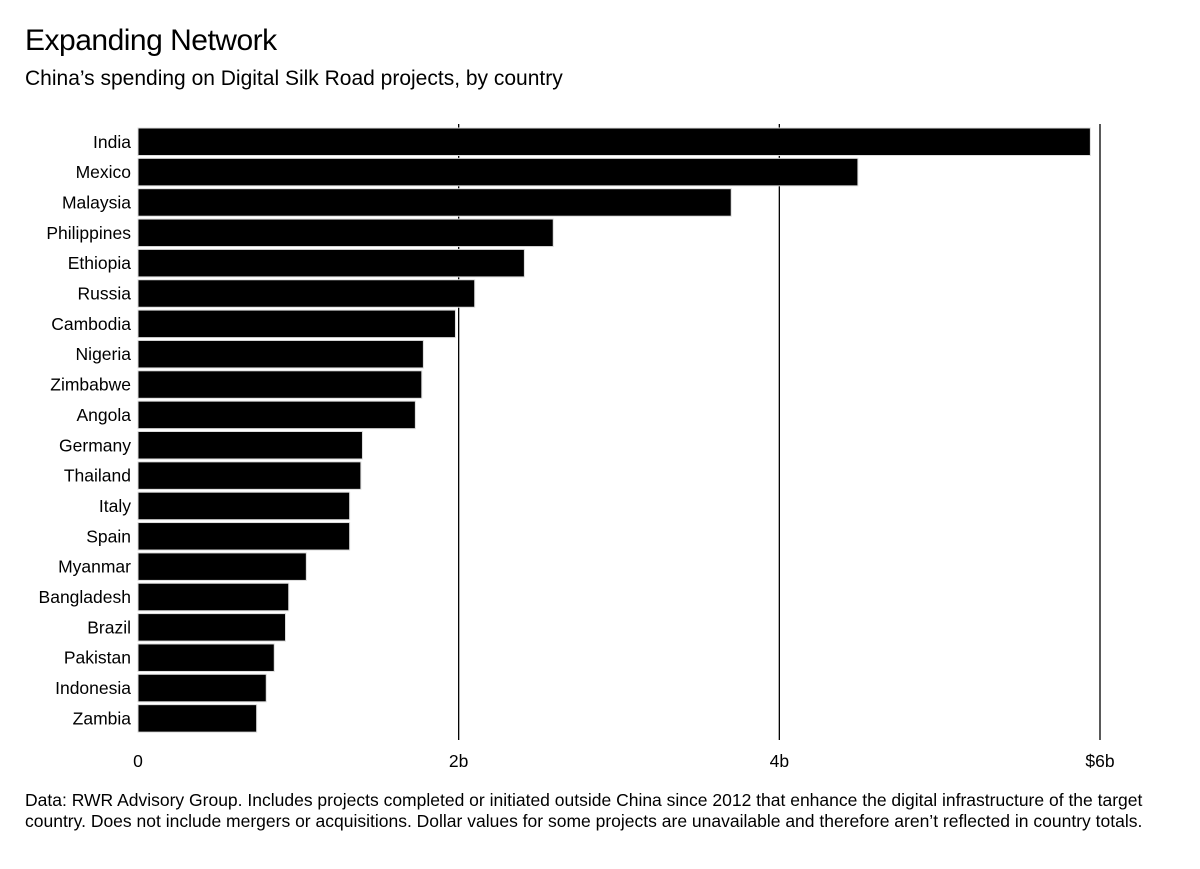  What do you see at coordinates (90, 385) in the screenshot?
I see `category-label: Zimbabwe` at bounding box center [90, 385].